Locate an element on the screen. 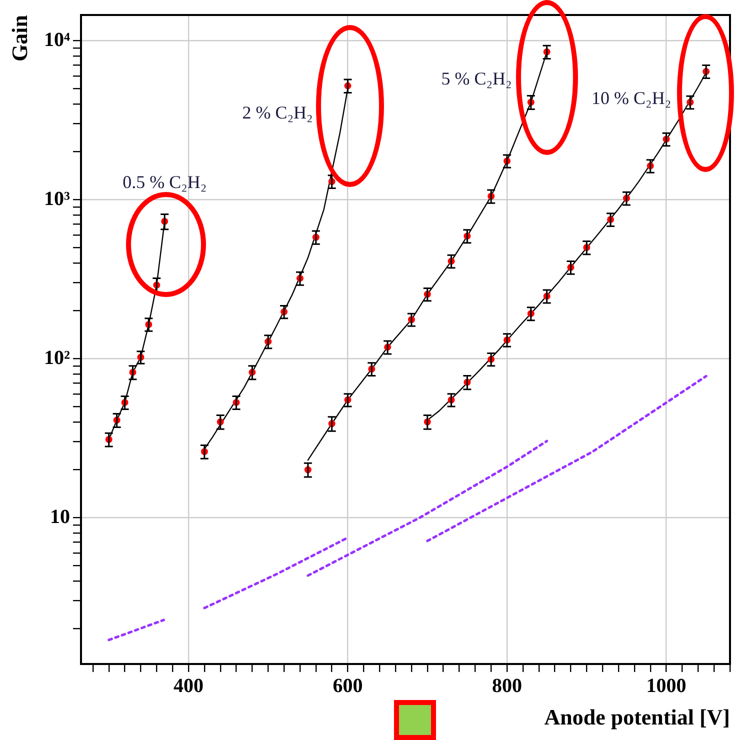  series-label: 10 % C₂H₂ is located at coordinates (632, 98).